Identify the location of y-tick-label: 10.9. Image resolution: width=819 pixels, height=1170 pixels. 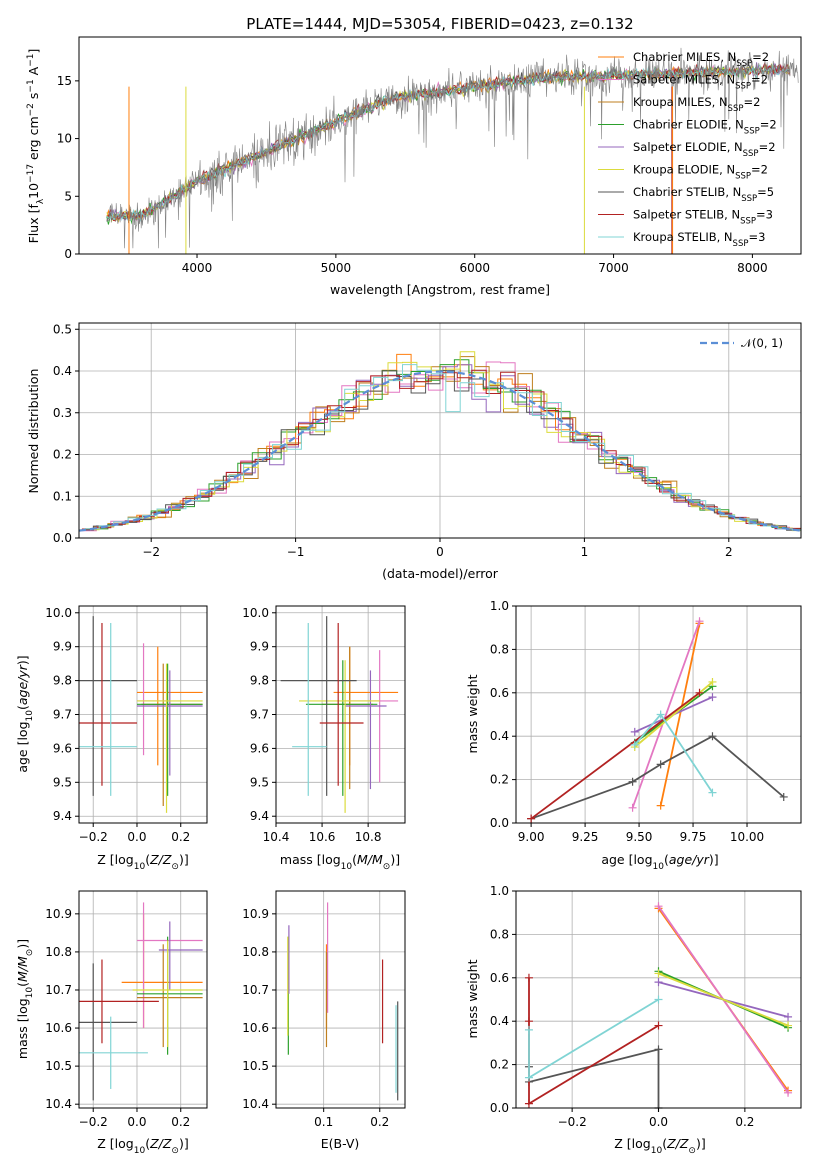
(58, 914).